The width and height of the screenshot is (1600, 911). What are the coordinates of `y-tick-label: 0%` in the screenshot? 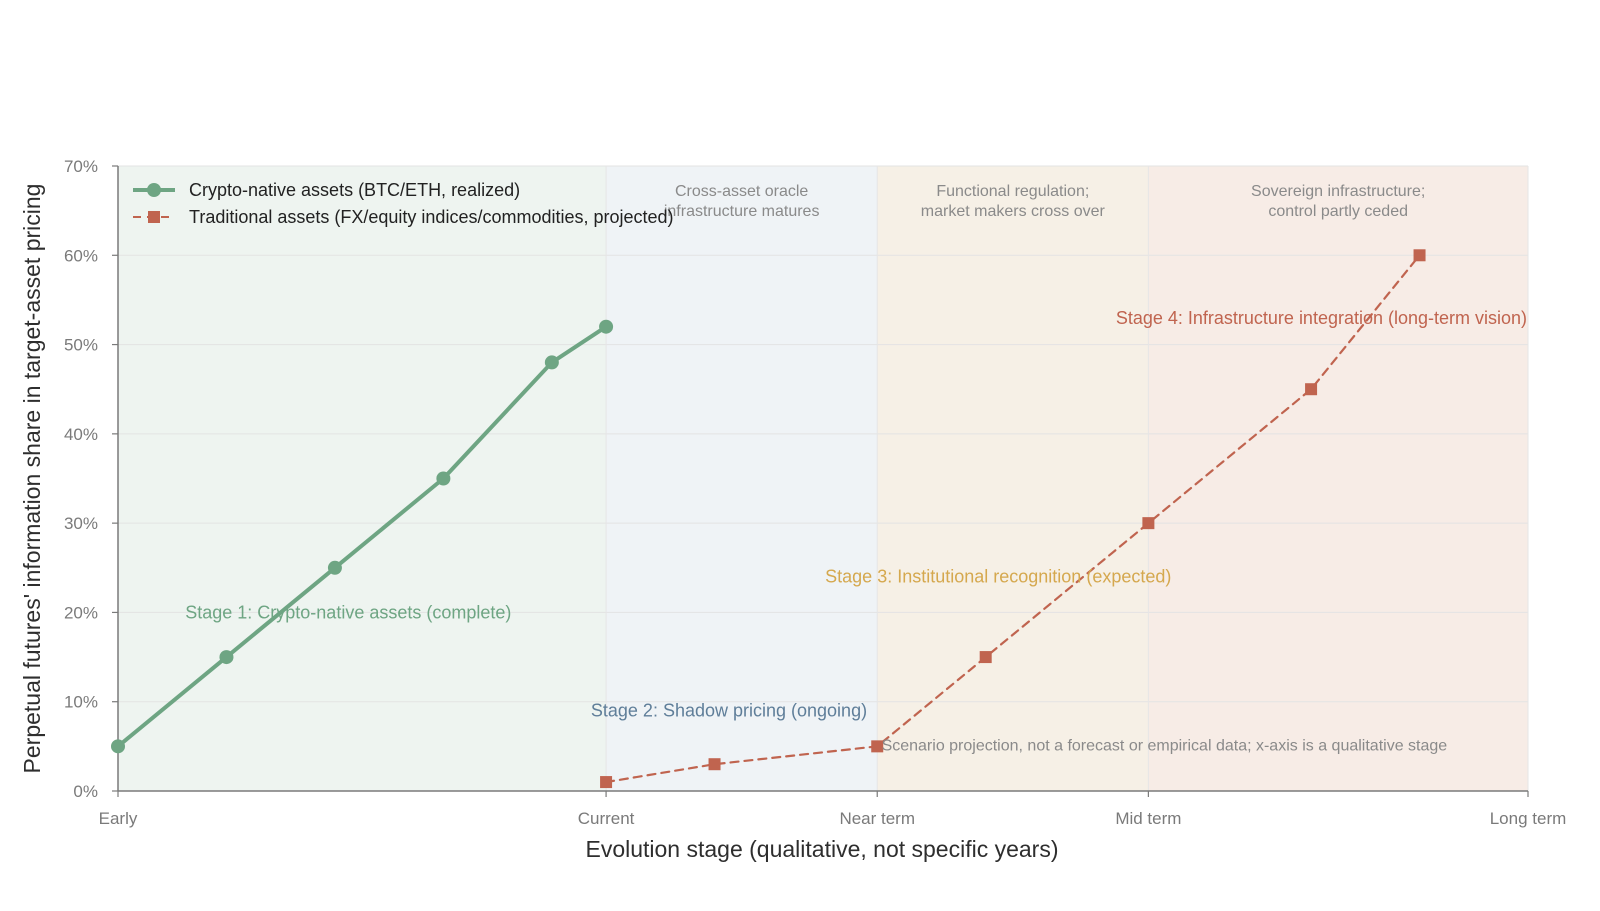 It's located at (85, 791).